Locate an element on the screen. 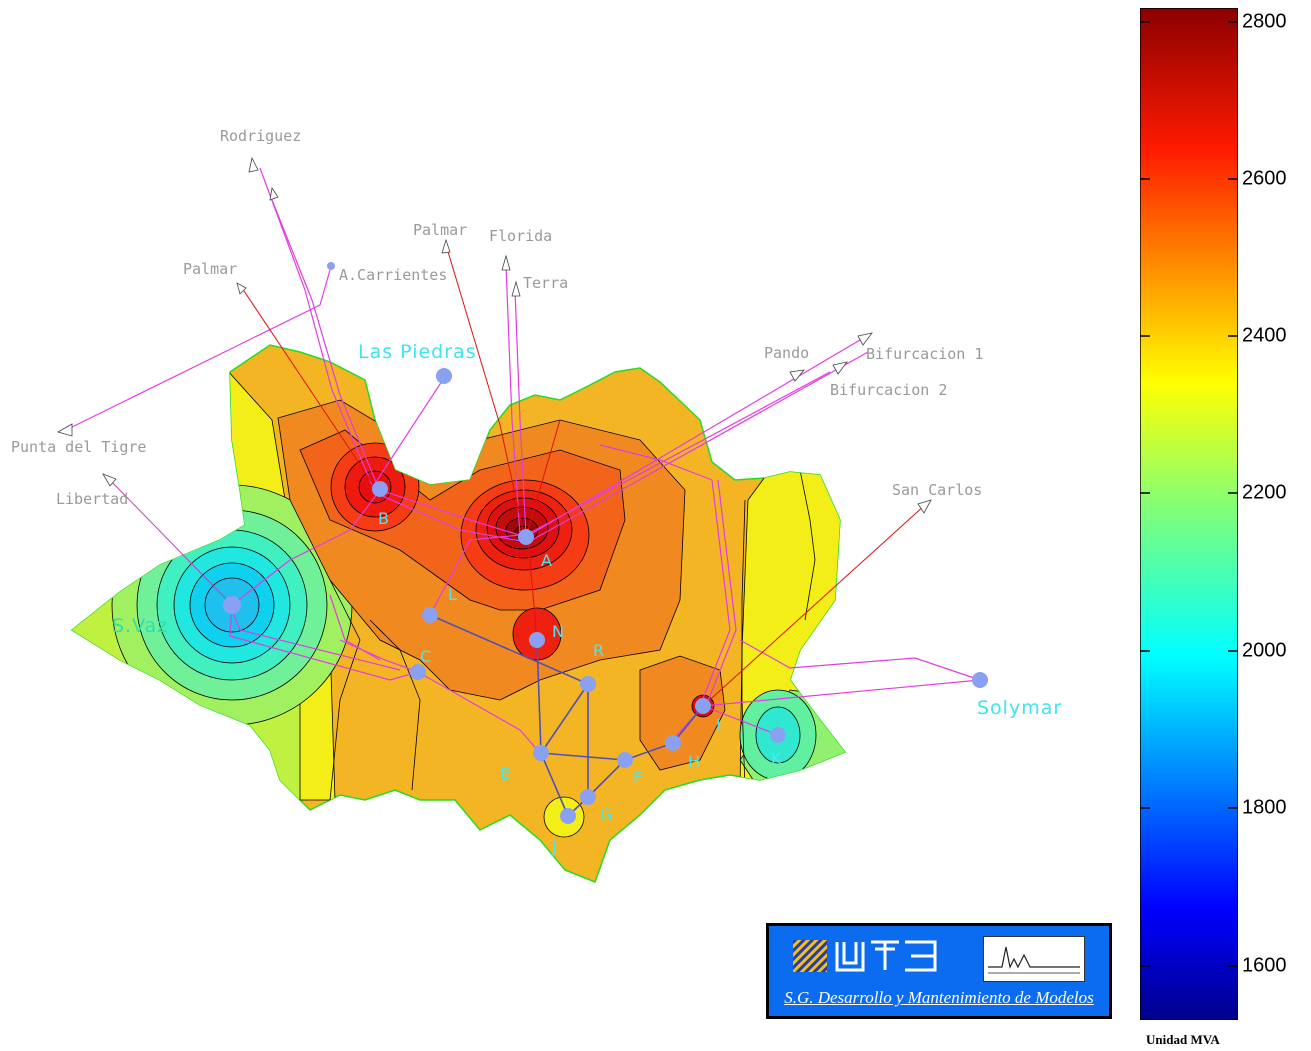 This screenshot has width=1311, height=1051. label-a-carrientes: A.Carrientes is located at coordinates (393, 275).